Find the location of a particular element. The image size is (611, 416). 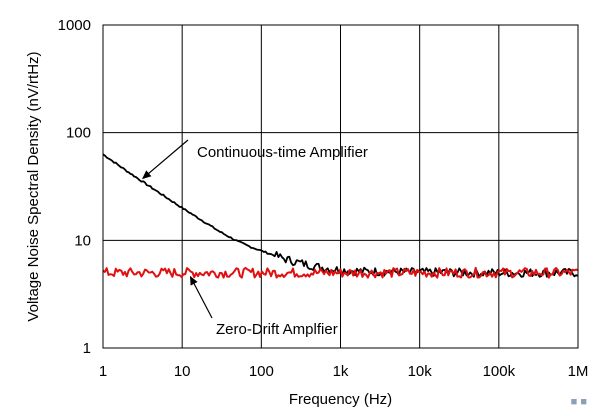

x-tick-labels: 1 10 100 1k 10k 100k 1M is located at coordinates (344, 371).